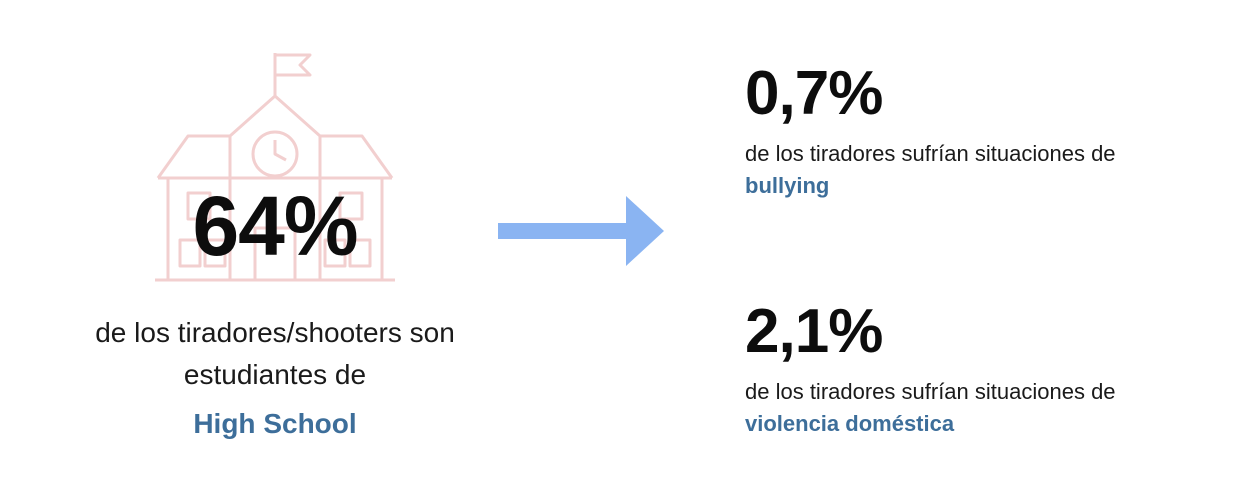 This screenshot has height=497, width=1243. I want to click on clock-hands, so click(280, 151).